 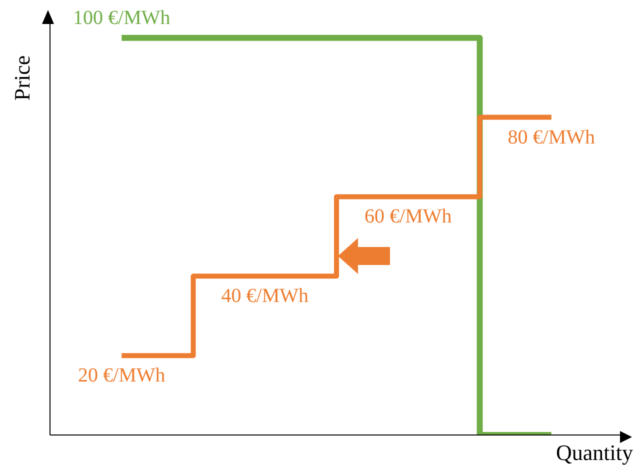 I want to click on data-label: 100 €/MWh, so click(x=121, y=17).